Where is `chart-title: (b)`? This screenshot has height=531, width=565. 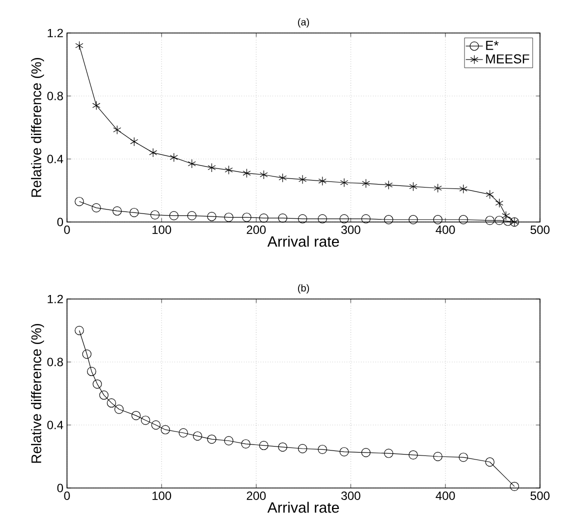 chart-title: (b) is located at coordinates (303, 289).